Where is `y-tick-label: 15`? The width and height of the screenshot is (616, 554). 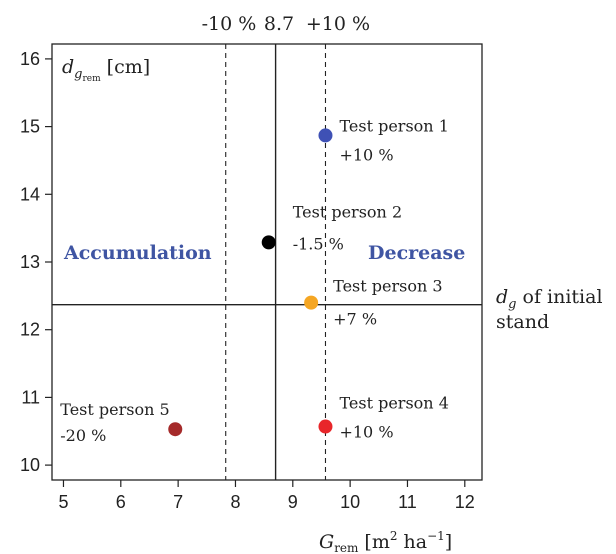
y-tick-label: 15 is located at coordinates (30, 127).